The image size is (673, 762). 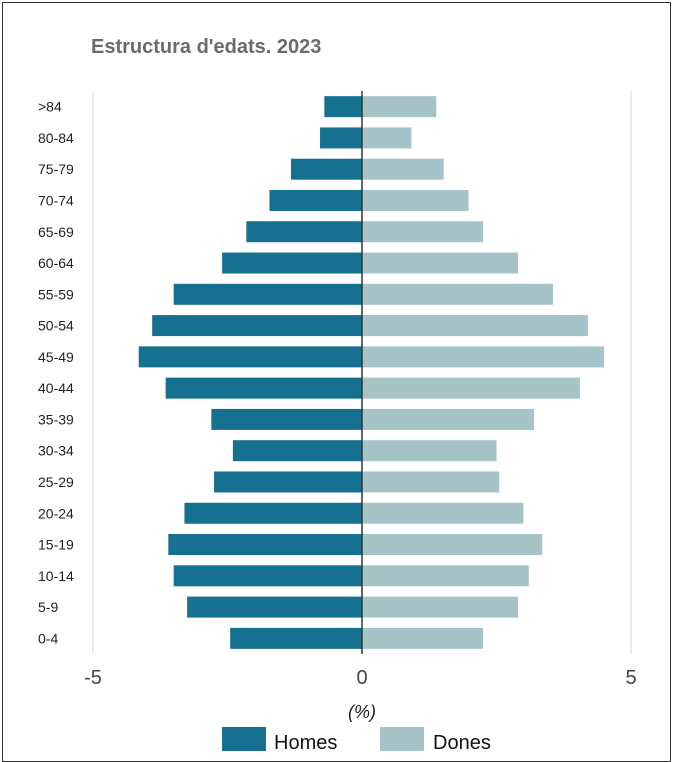 I want to click on x-axis-label: (%), so click(x=362, y=712).